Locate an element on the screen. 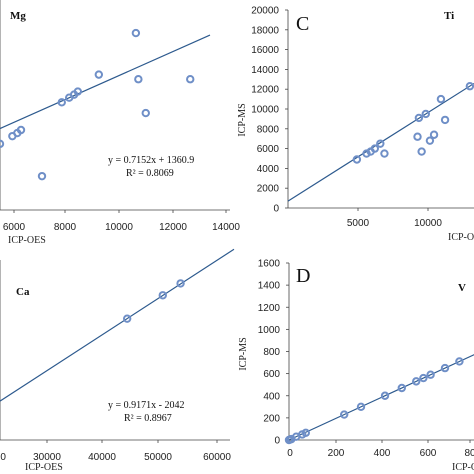  v-x-tick-label: 400 is located at coordinates (382, 453).